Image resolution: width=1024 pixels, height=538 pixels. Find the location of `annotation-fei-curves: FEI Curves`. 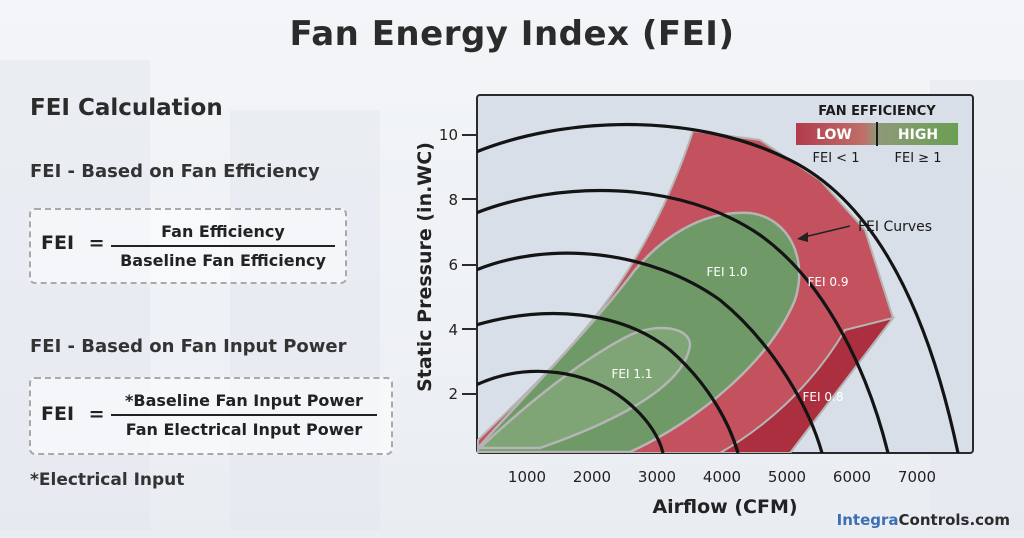

annotation-fei-curves: FEI Curves is located at coordinates (895, 227).